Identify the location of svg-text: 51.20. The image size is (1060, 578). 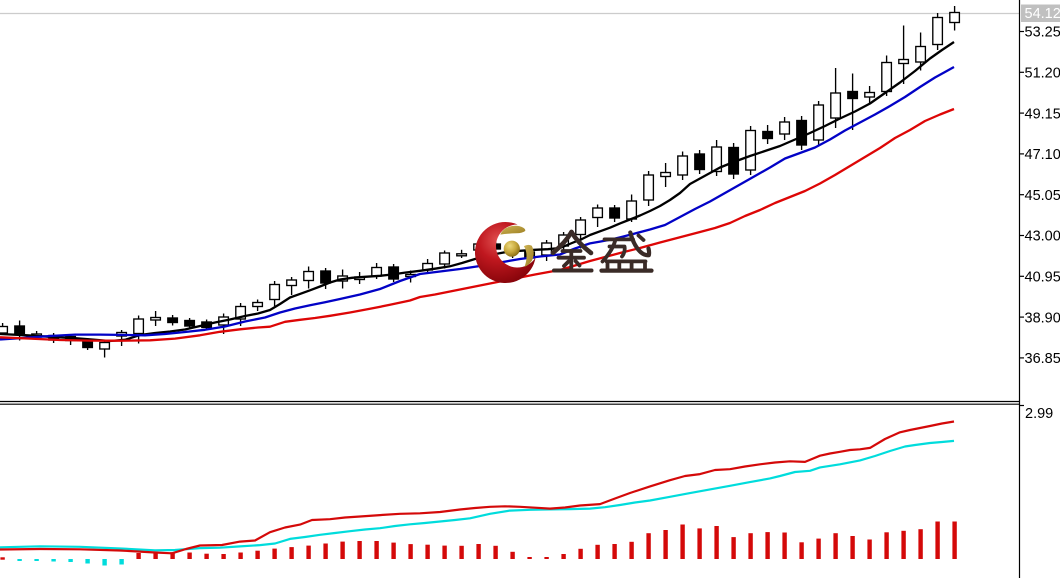
(1042, 74).